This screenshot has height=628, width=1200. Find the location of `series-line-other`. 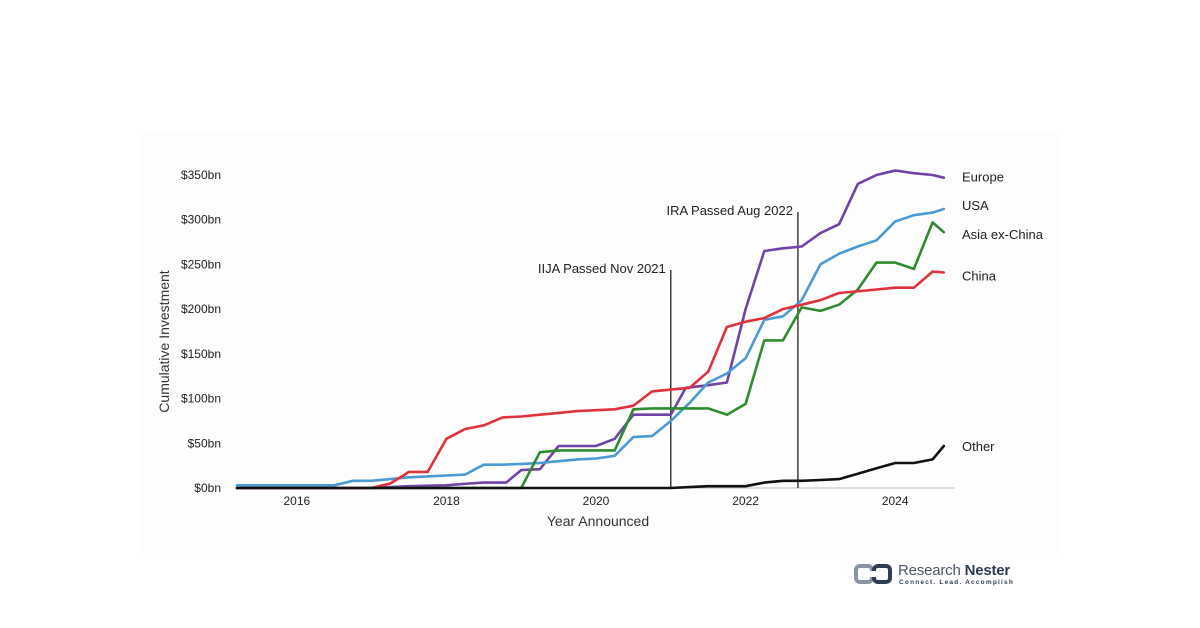

series-line-other is located at coordinates (590, 467).